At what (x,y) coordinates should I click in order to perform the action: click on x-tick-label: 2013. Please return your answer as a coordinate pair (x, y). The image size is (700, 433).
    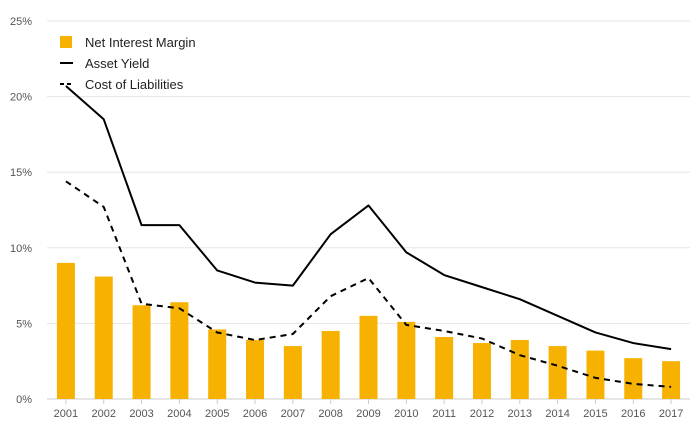
    Looking at the image, I should click on (520, 414).